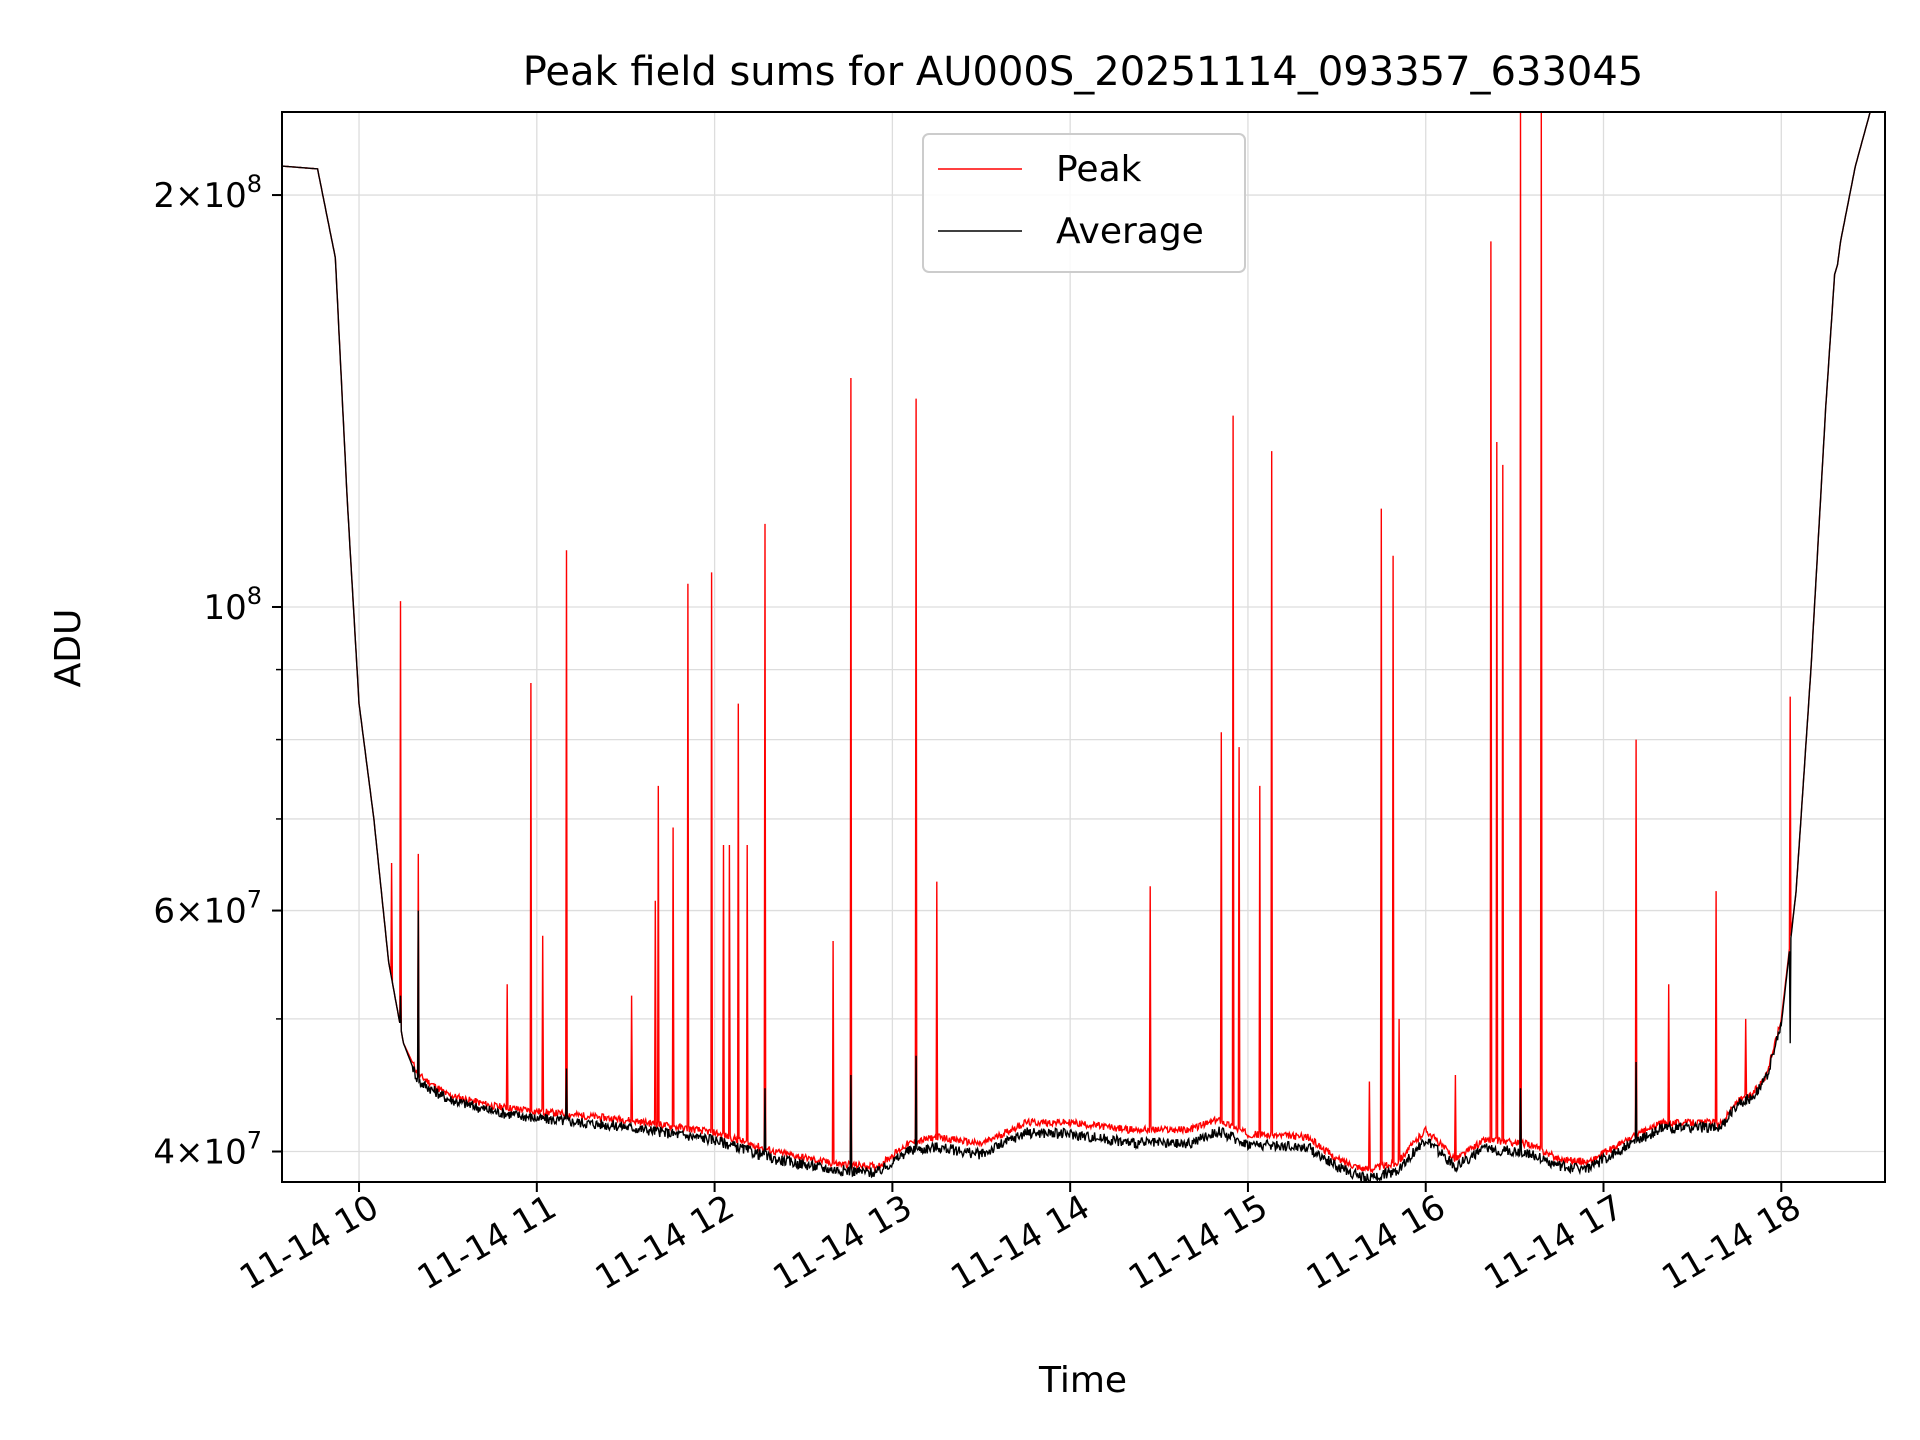 The image size is (1920, 1440). Describe the element at coordinates (217, 671) in the screenshot. I see `y-axis: 4×107 6×107 108 2×108` at that location.